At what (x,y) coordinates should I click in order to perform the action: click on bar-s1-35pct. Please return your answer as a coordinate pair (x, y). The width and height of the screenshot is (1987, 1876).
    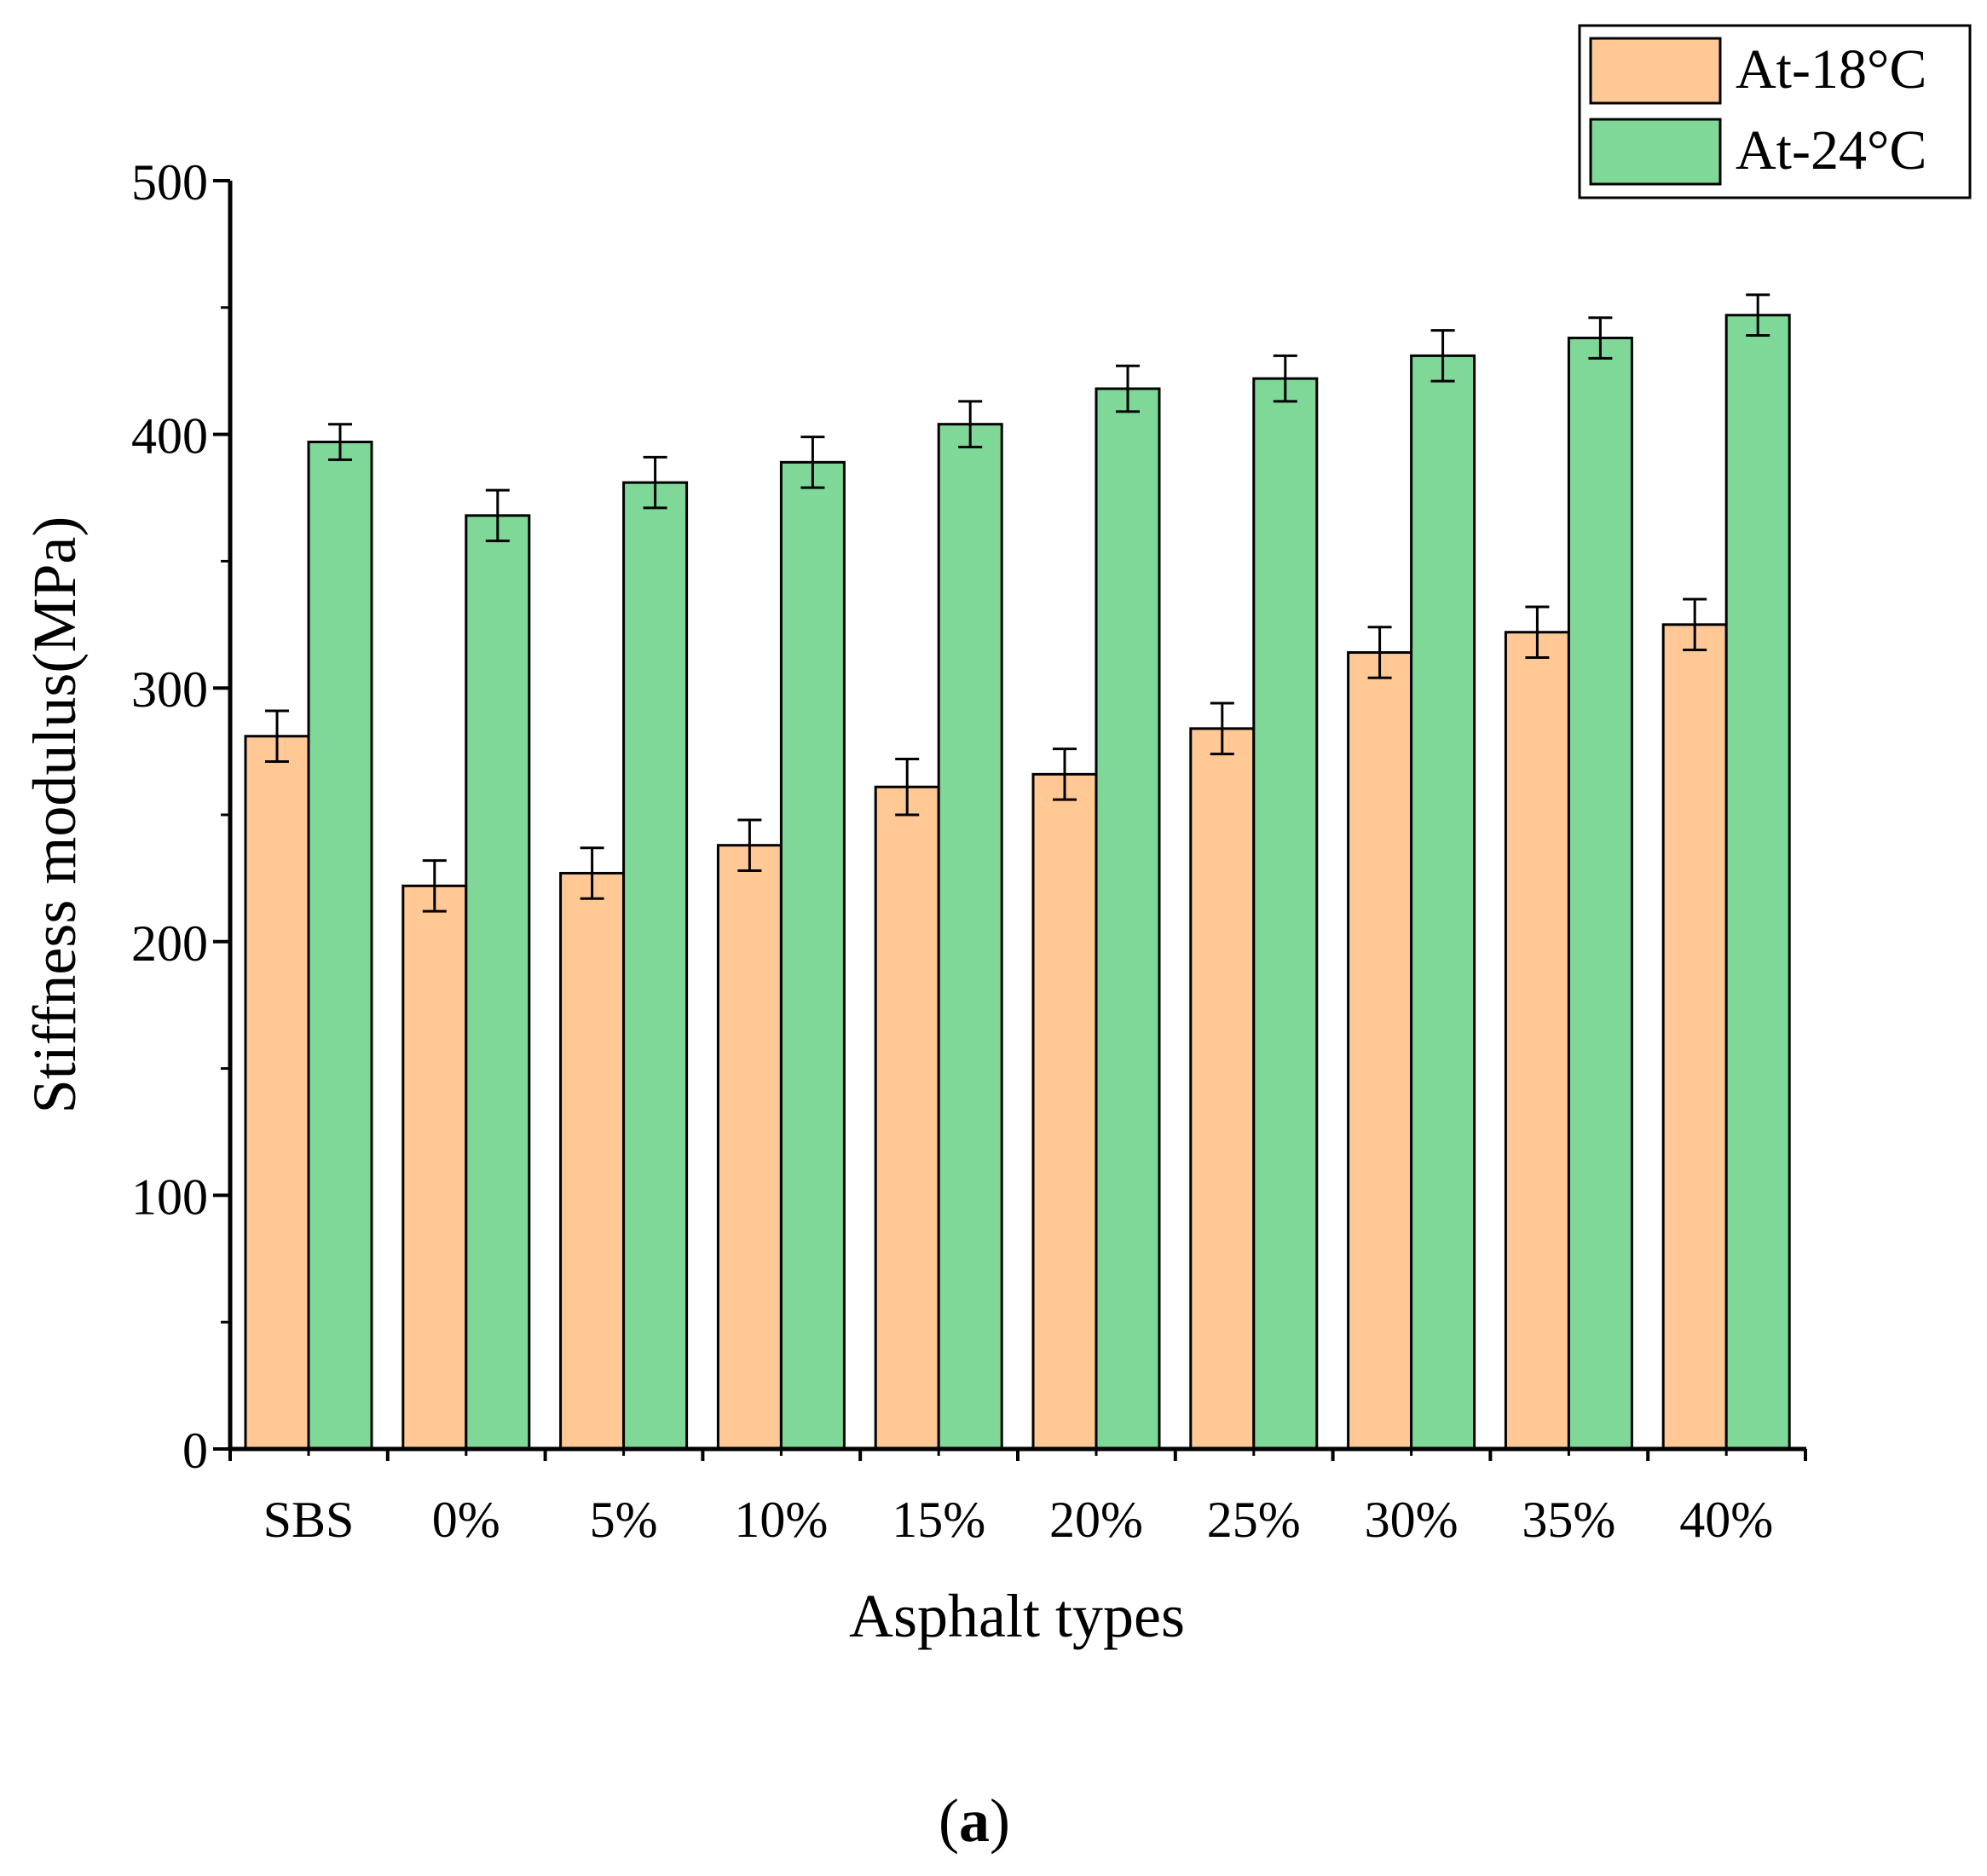
    Looking at the image, I should click on (1537, 1041).